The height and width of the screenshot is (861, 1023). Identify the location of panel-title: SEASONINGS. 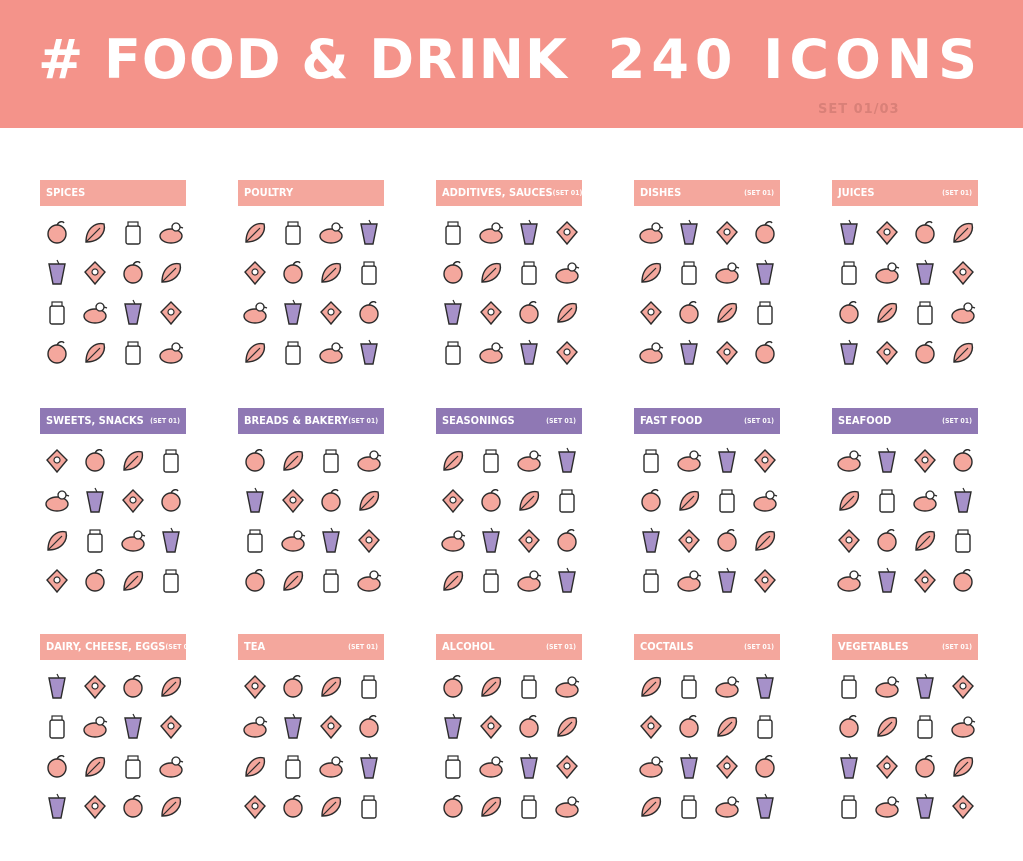
(478, 420).